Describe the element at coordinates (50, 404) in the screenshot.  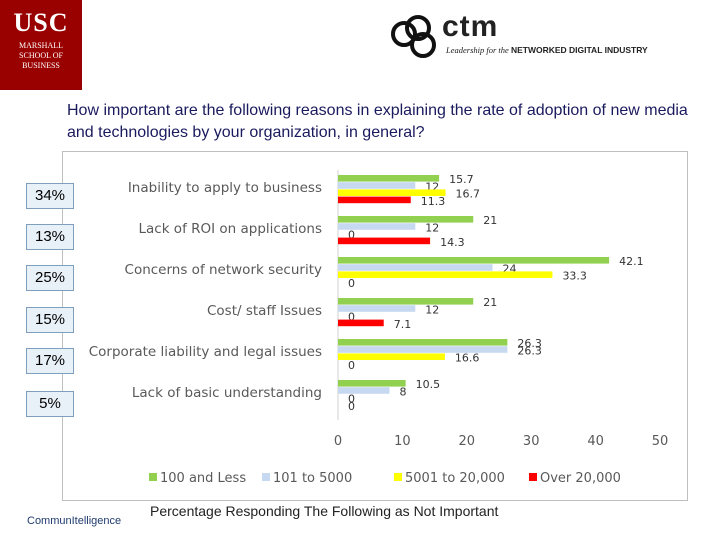
I see `side-percentage-box: 5%` at that location.